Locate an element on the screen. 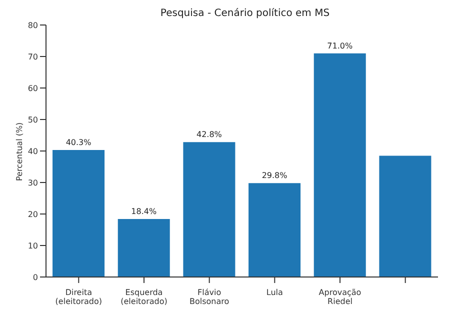 This screenshot has width=450, height=320. x-tick-label: Direita (eleitorado) is located at coordinates (78, 297).